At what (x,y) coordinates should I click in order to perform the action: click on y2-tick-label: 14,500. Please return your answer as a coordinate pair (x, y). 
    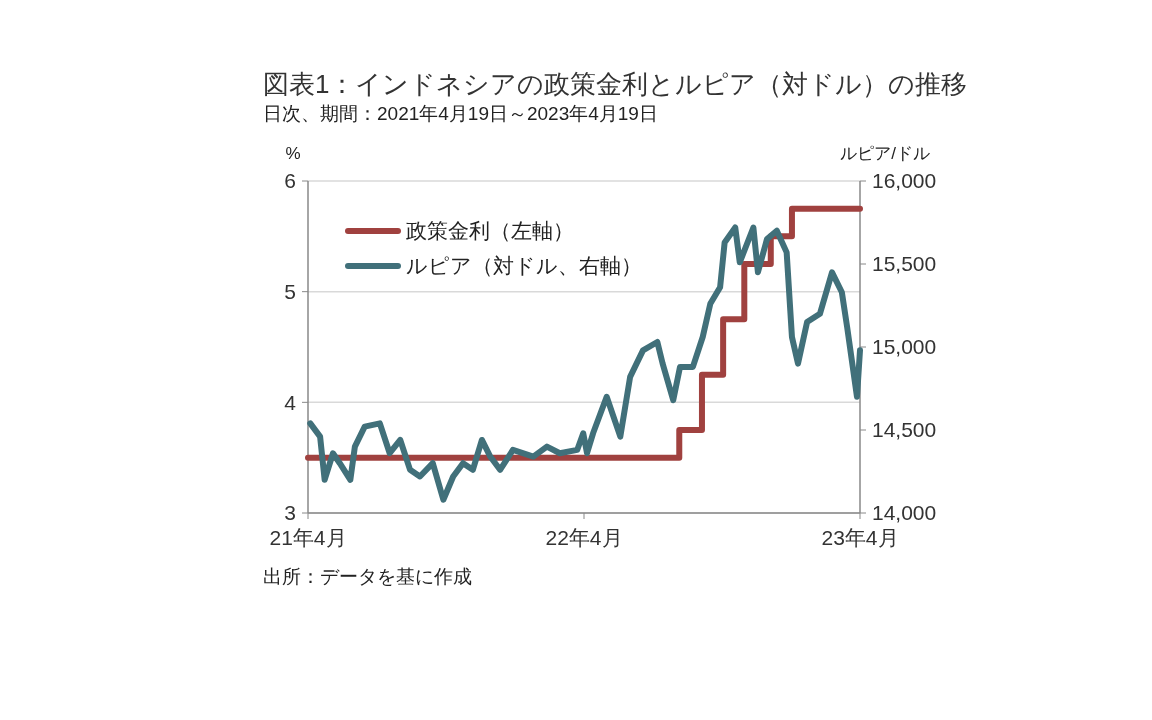
    Looking at the image, I should click on (904, 430).